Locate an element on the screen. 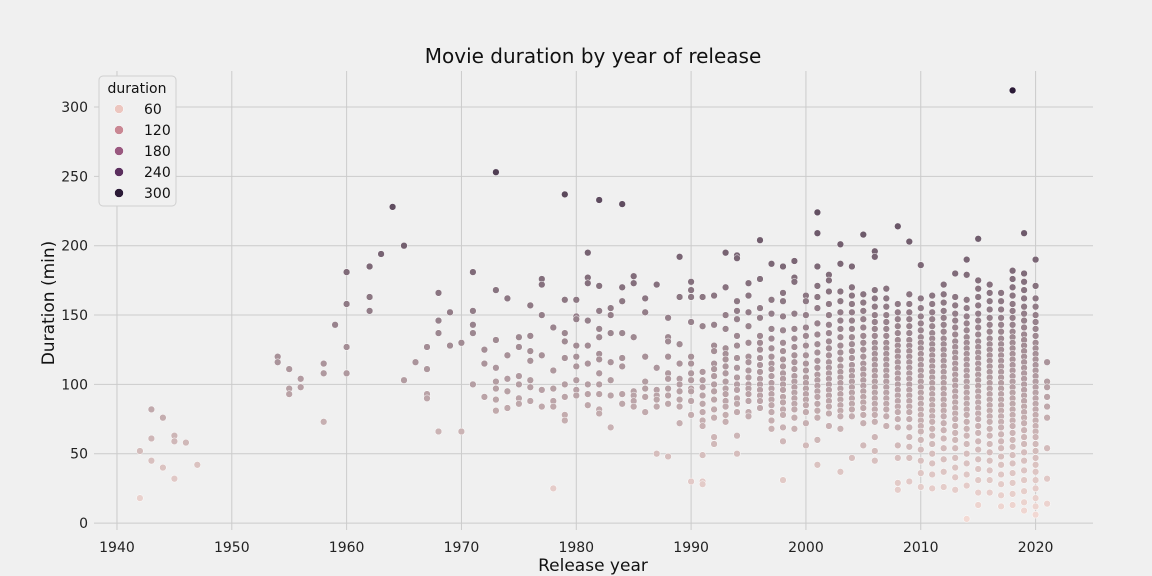 The image size is (1152, 576). x-tick-label: 1970 is located at coordinates (462, 548).